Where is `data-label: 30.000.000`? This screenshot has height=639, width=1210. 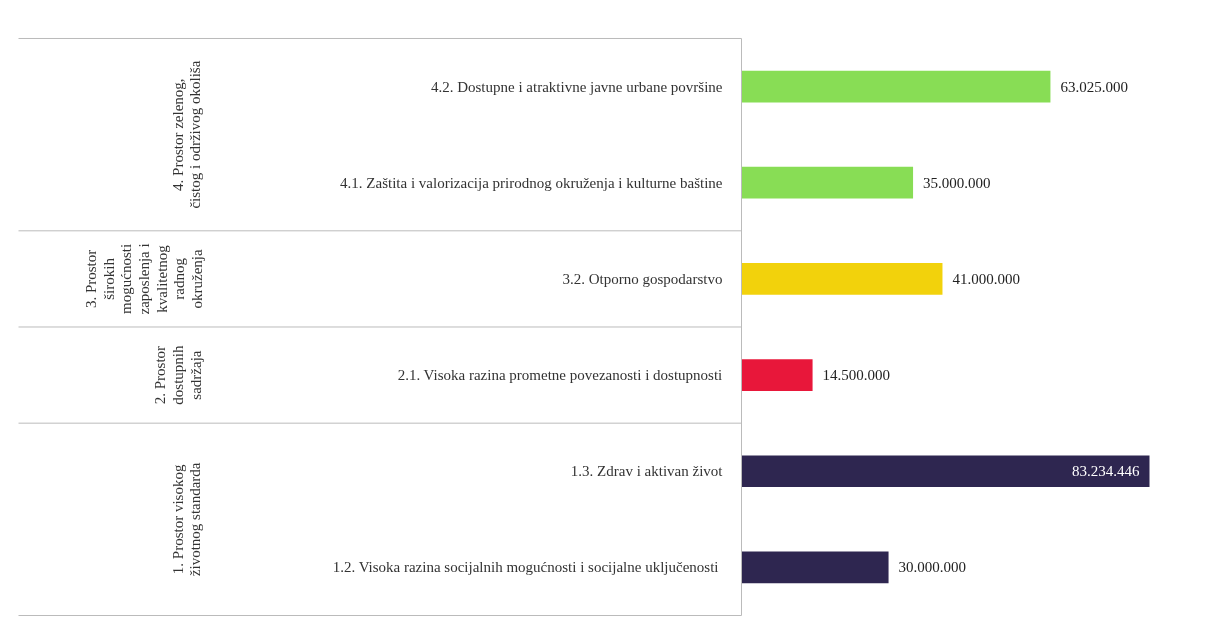
data-label: 30.000.000 is located at coordinates (932, 567).